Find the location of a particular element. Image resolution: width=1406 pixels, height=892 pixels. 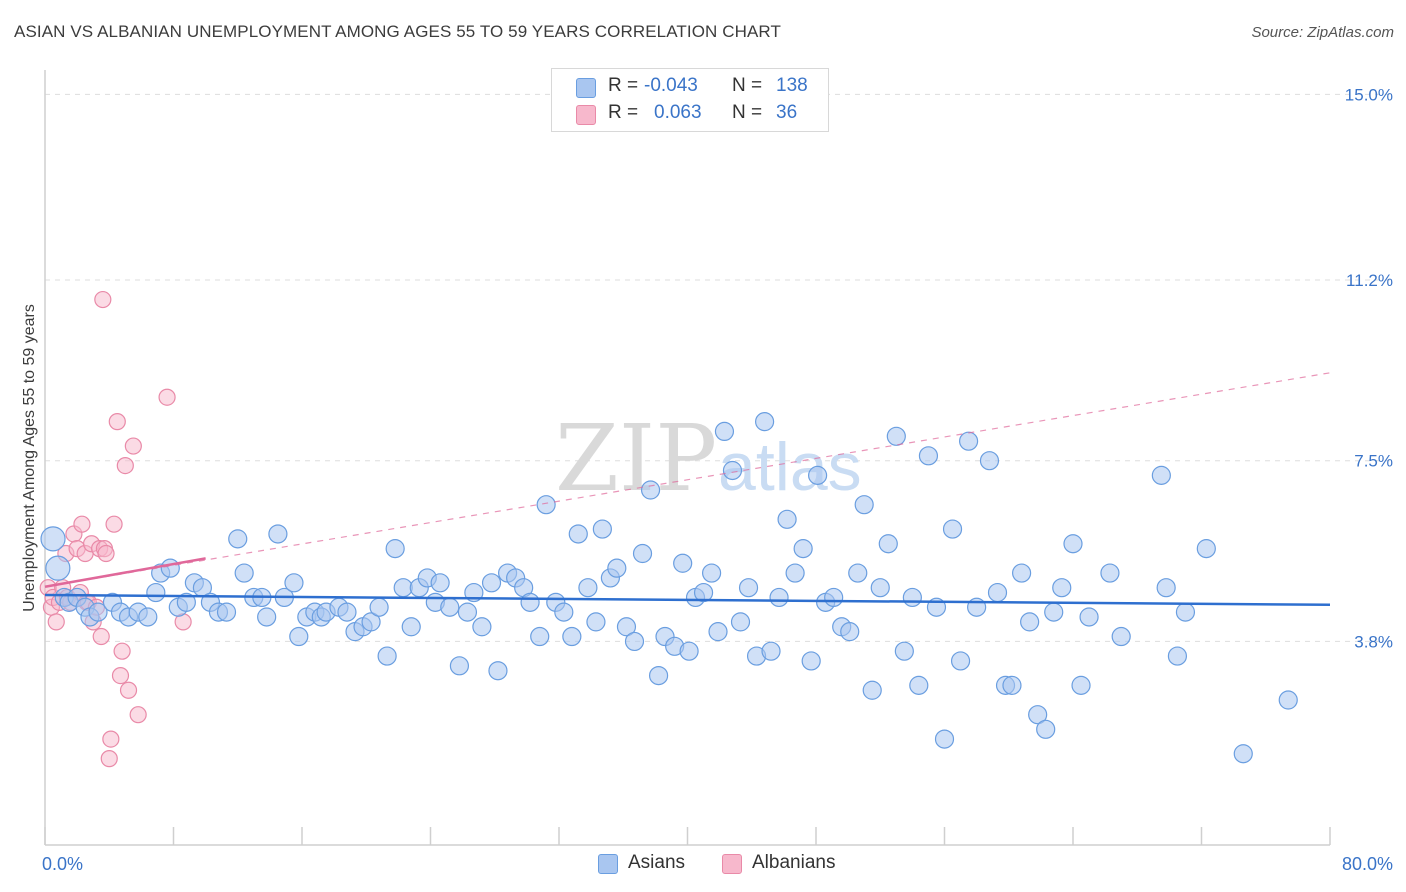

watermark: ZIP atlas is located at coordinates (708, 458).